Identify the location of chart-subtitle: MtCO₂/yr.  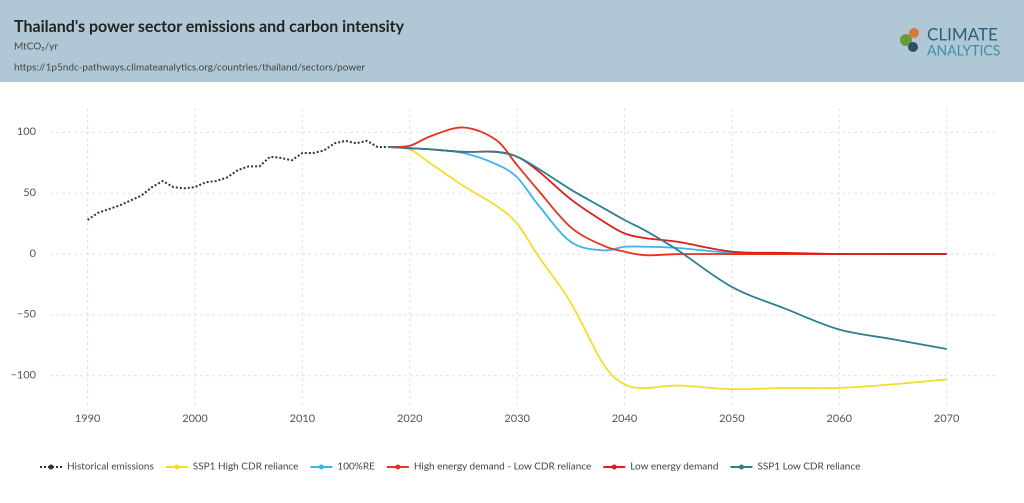
(36, 47).